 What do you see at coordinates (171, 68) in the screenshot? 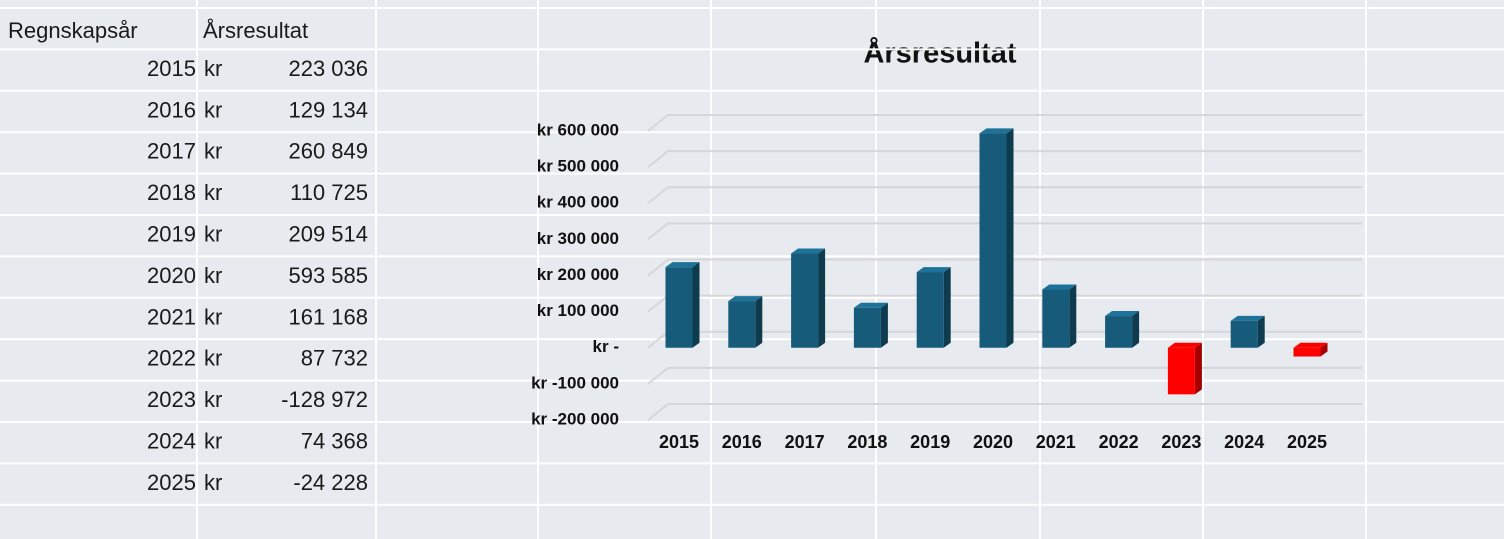
I see `year-cell: 2015` at bounding box center [171, 68].